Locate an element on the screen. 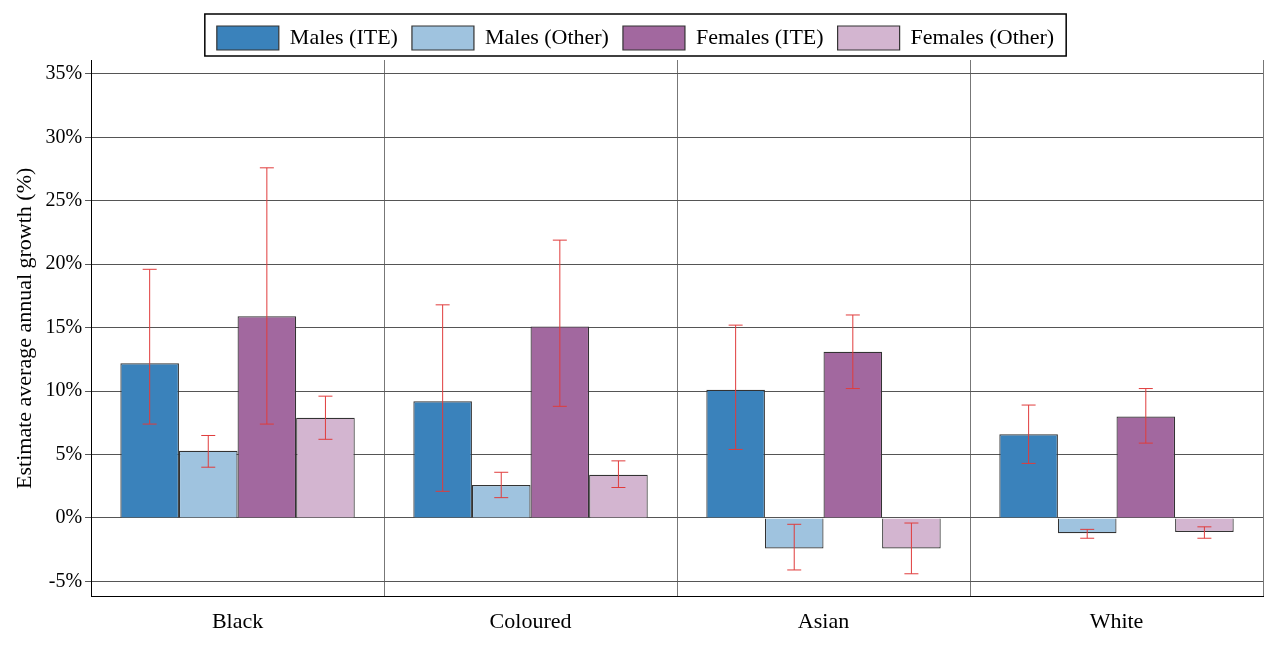 Image resolution: width=1275 pixels, height=655 pixels. x-tick-label: Coloured is located at coordinates (530, 620).